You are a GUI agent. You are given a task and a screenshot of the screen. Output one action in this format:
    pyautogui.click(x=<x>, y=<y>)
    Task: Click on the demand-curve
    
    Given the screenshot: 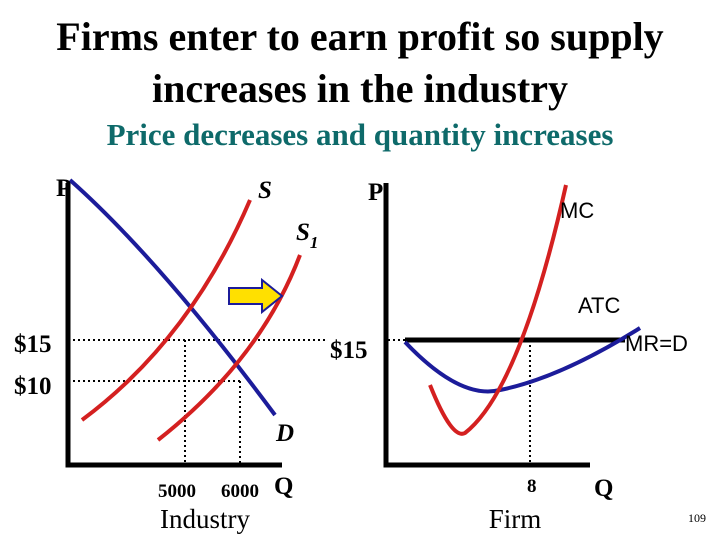 What is the action you would take?
    pyautogui.click(x=172, y=297)
    